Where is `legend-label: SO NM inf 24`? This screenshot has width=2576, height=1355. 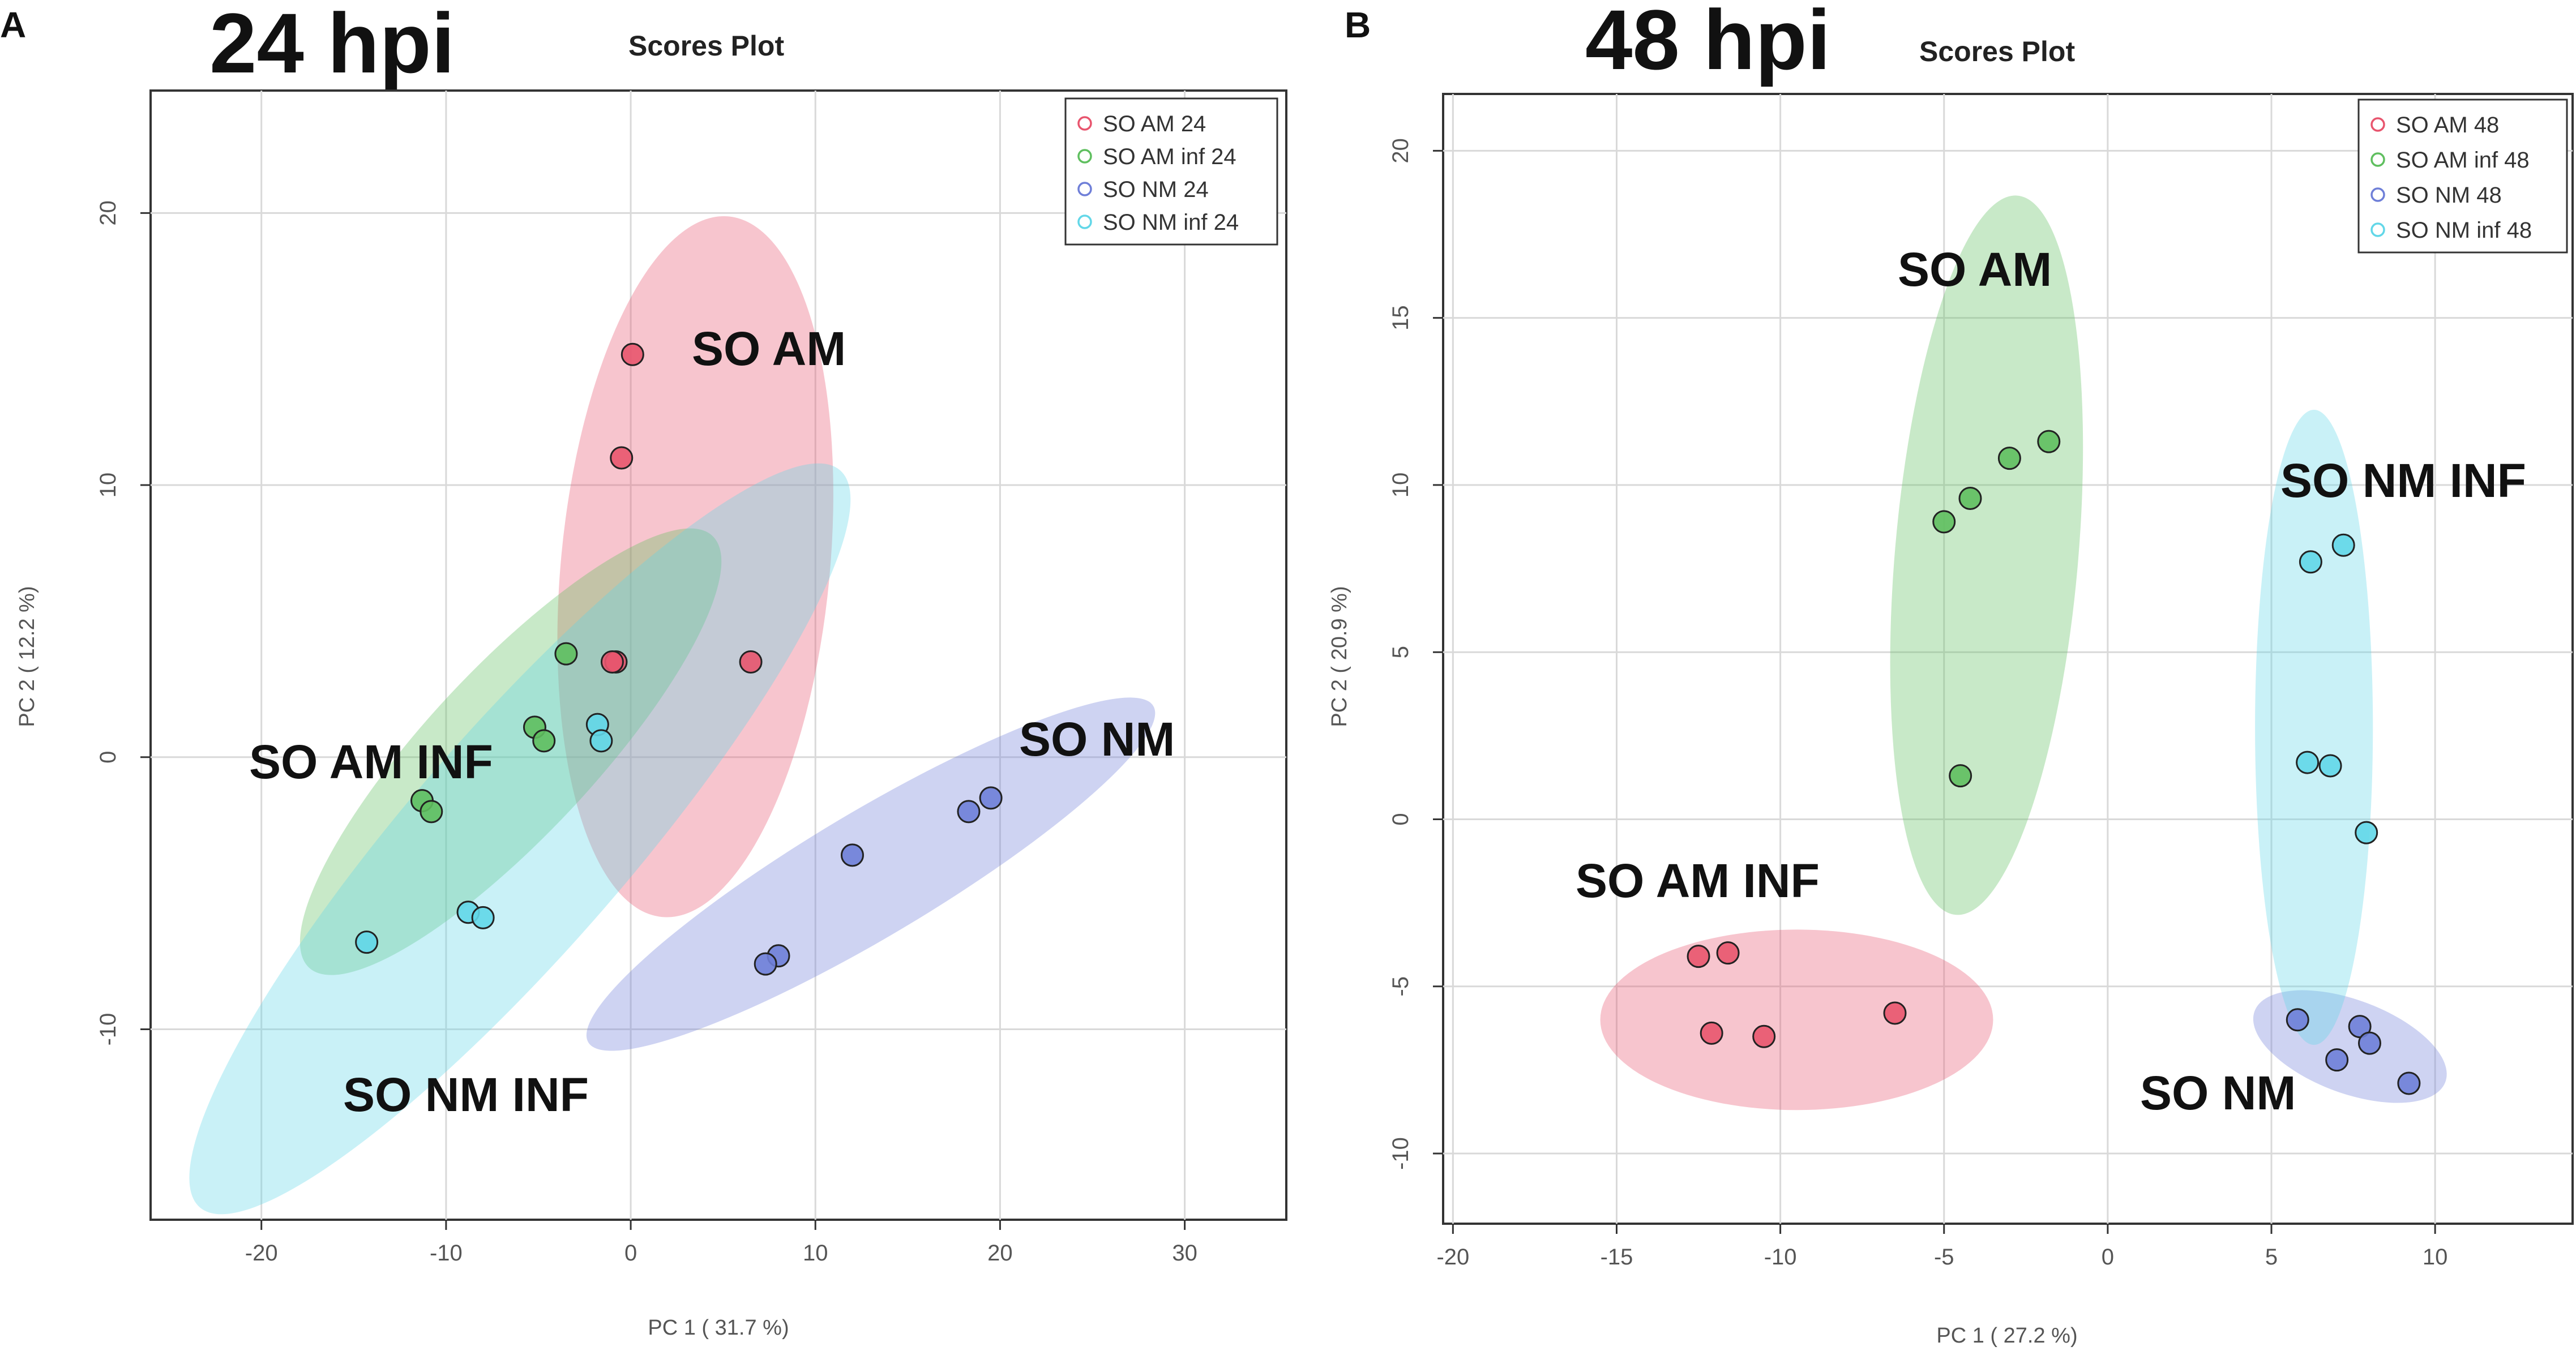 legend-label: SO NM inf 24 is located at coordinates (1171, 223).